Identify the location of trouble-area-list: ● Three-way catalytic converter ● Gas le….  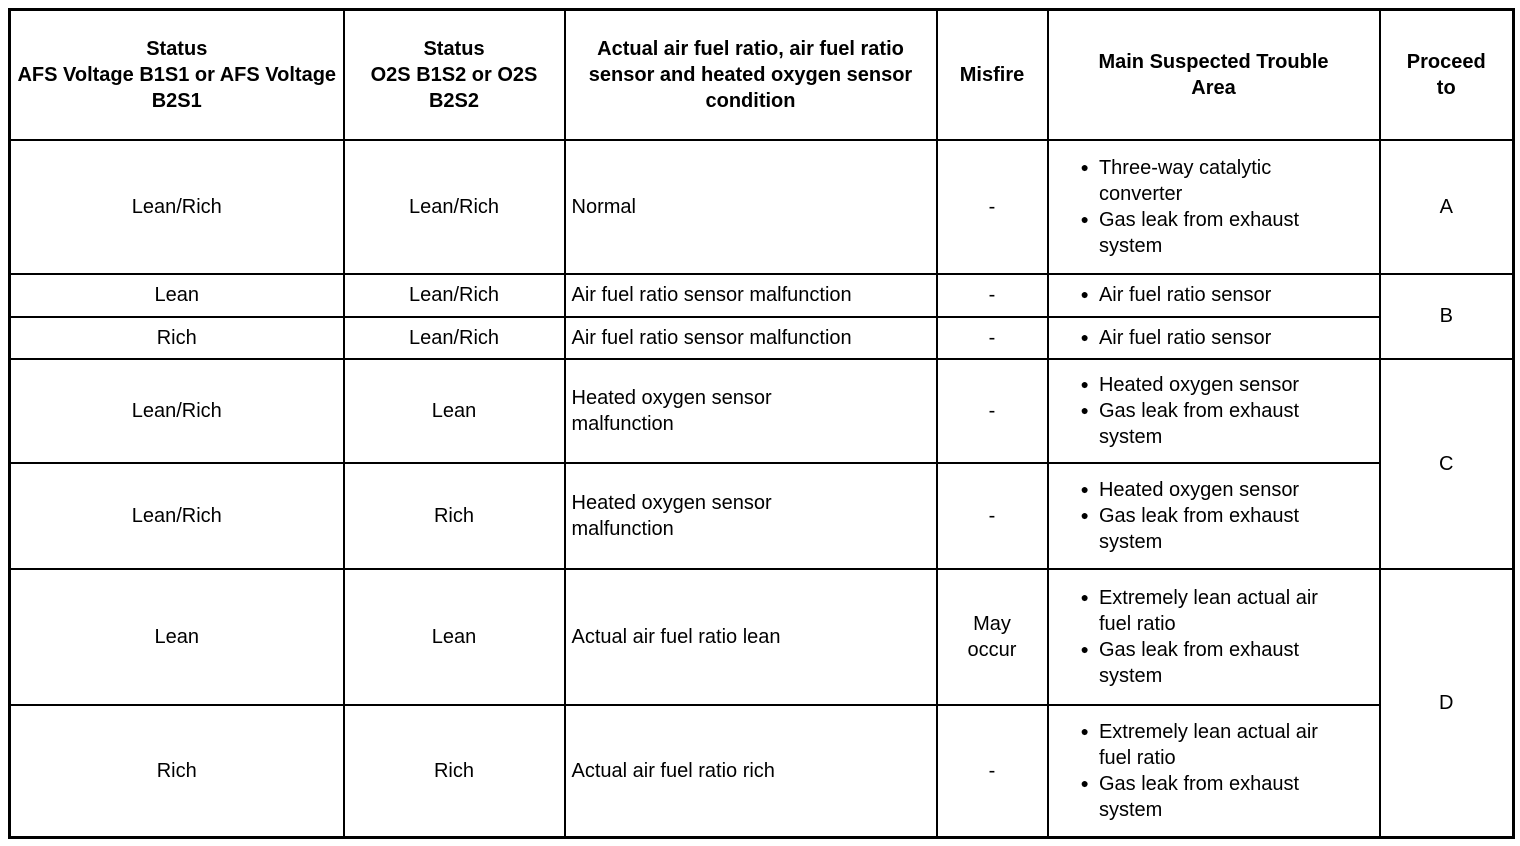
(1214, 207).